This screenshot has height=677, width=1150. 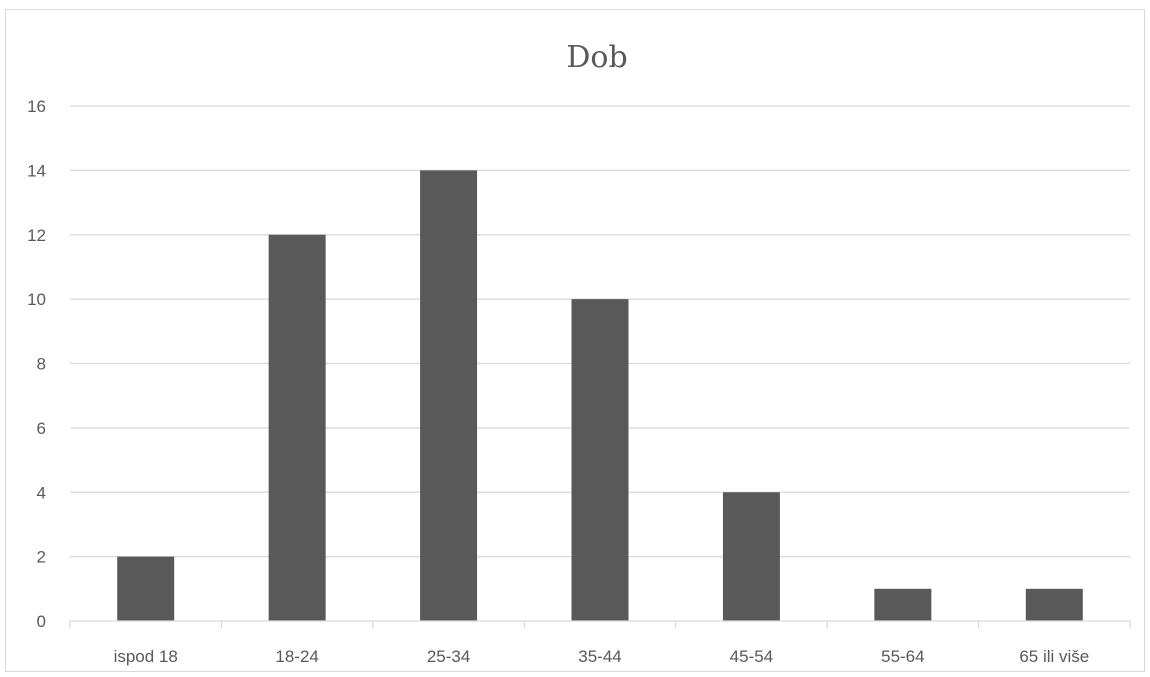 I want to click on x-axis, so click(x=600, y=624).